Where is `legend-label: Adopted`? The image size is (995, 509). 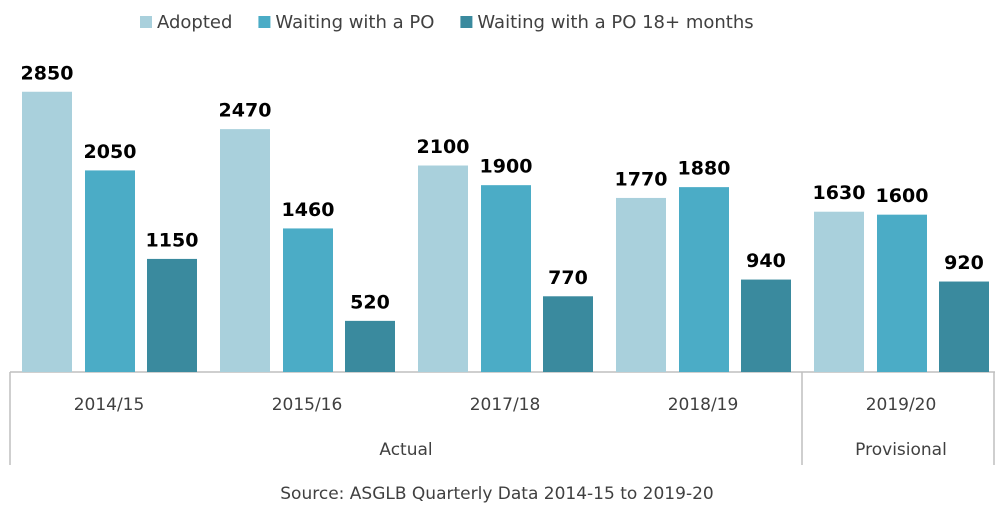
legend-label: Adopted is located at coordinates (194, 22).